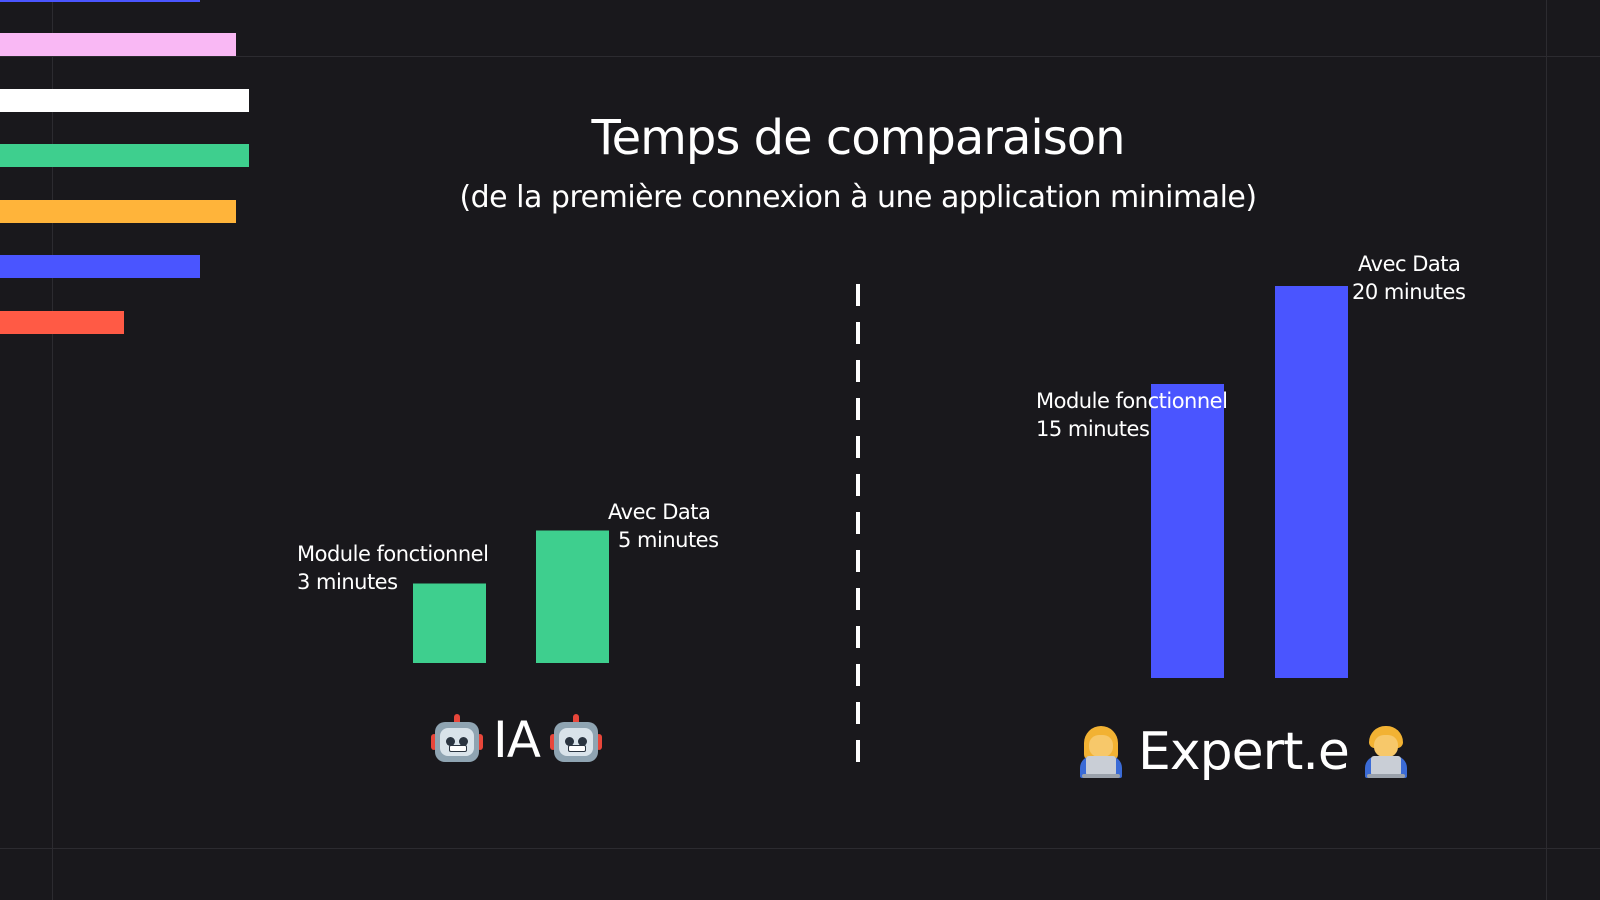 This screenshot has width=1600, height=900. Describe the element at coordinates (800, 848) in the screenshot. I see `grid-line-bottom` at that location.